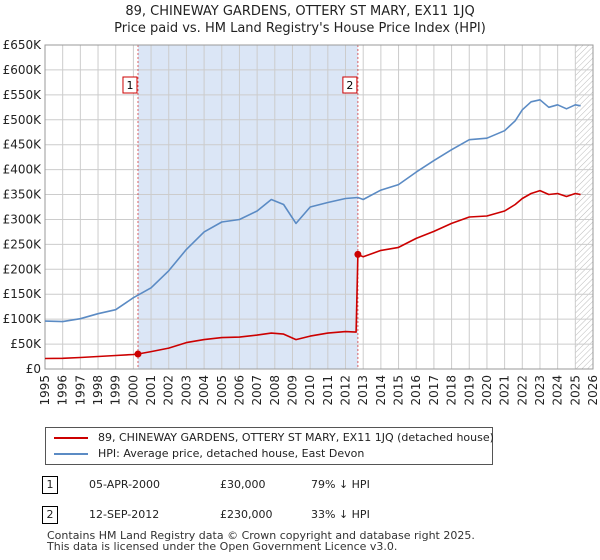 The image size is (600, 560). Describe the element at coordinates (23, 95) in the screenshot. I see `y-tick-label: £550K` at that location.